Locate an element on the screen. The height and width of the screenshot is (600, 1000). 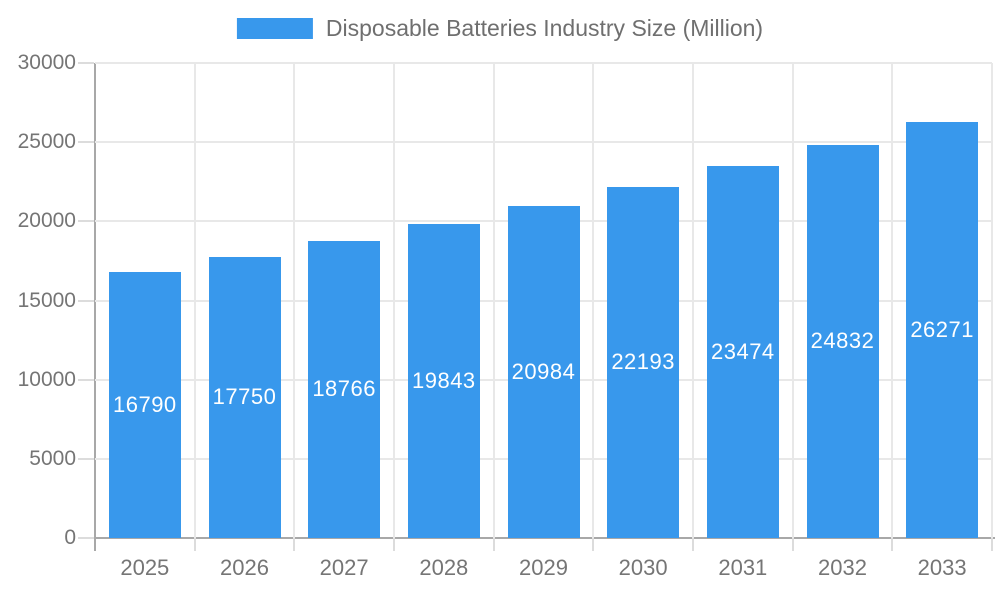
bar-value-label: 20984 is located at coordinates (543, 371).